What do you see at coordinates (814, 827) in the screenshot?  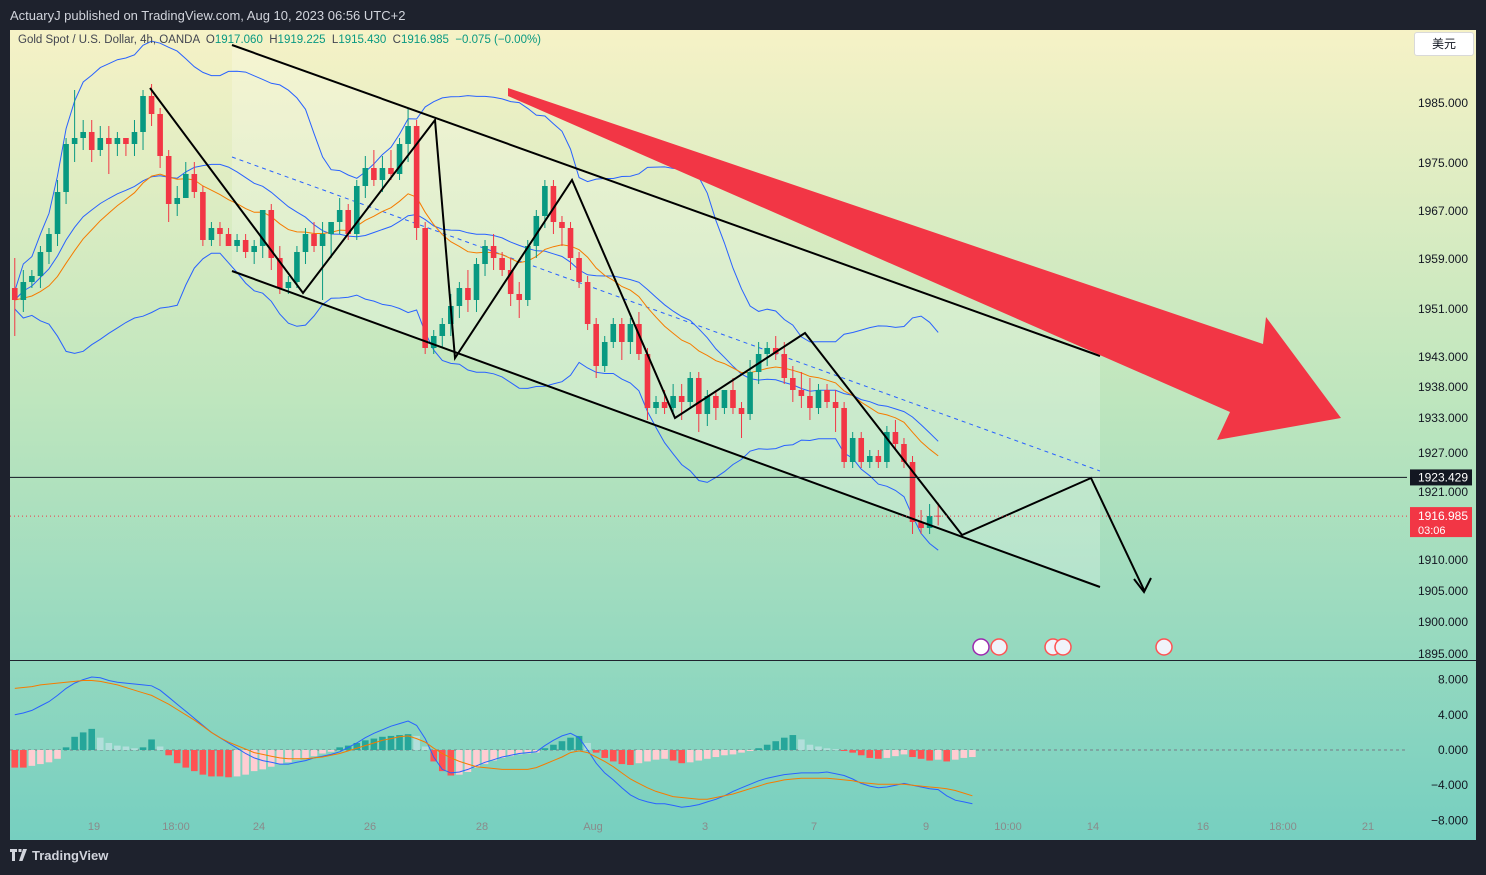 I see `time-tick-label: 7` at bounding box center [814, 827].